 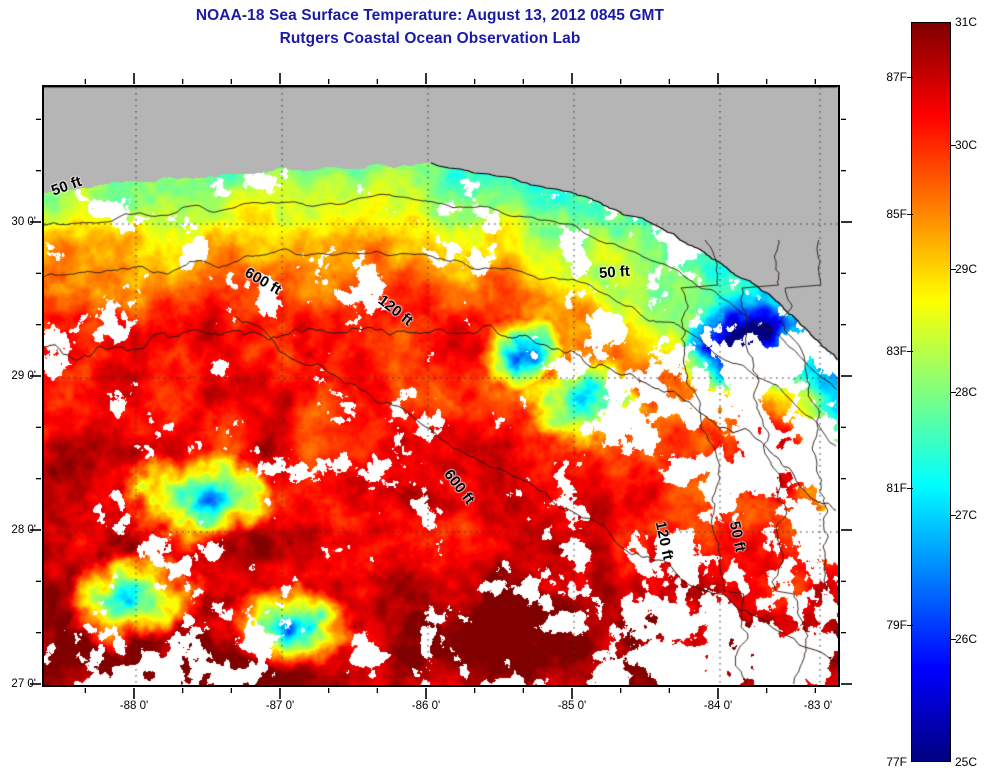 What do you see at coordinates (614, 272) in the screenshot?
I see `contour-depth-label: 50 ft` at bounding box center [614, 272].